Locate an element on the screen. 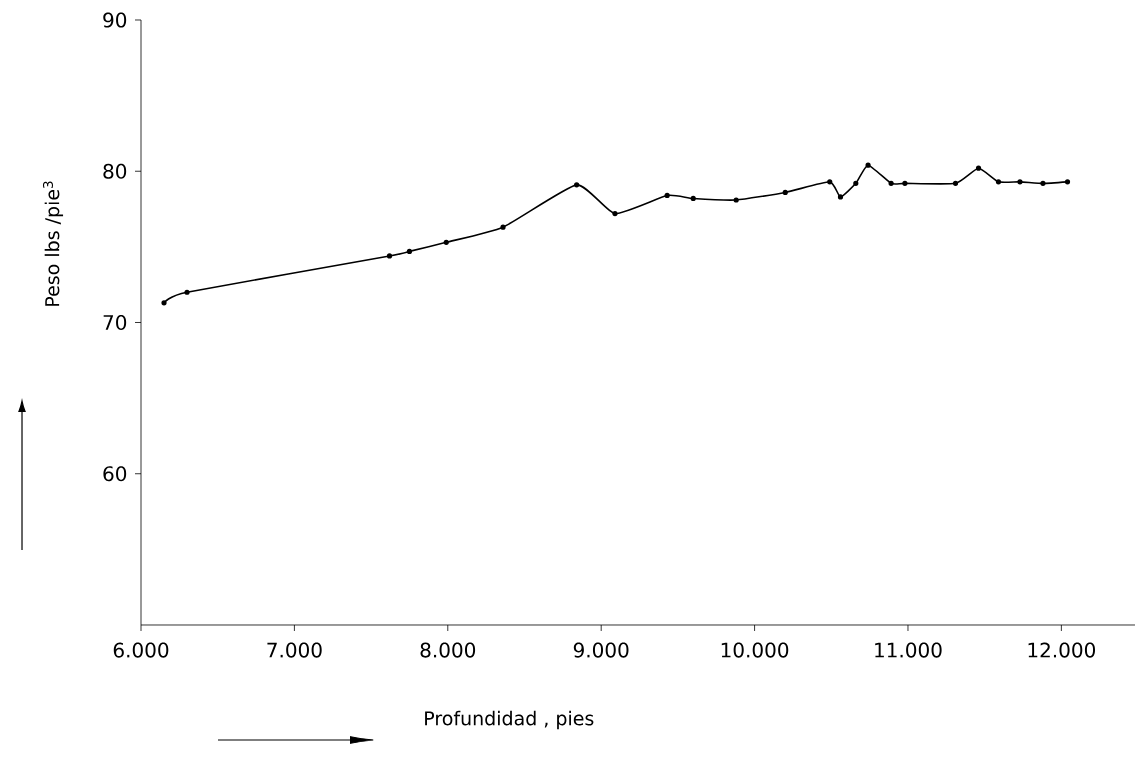 This screenshot has height=763, width=1144. y-tick-label: 90 is located at coordinates (115, 20).